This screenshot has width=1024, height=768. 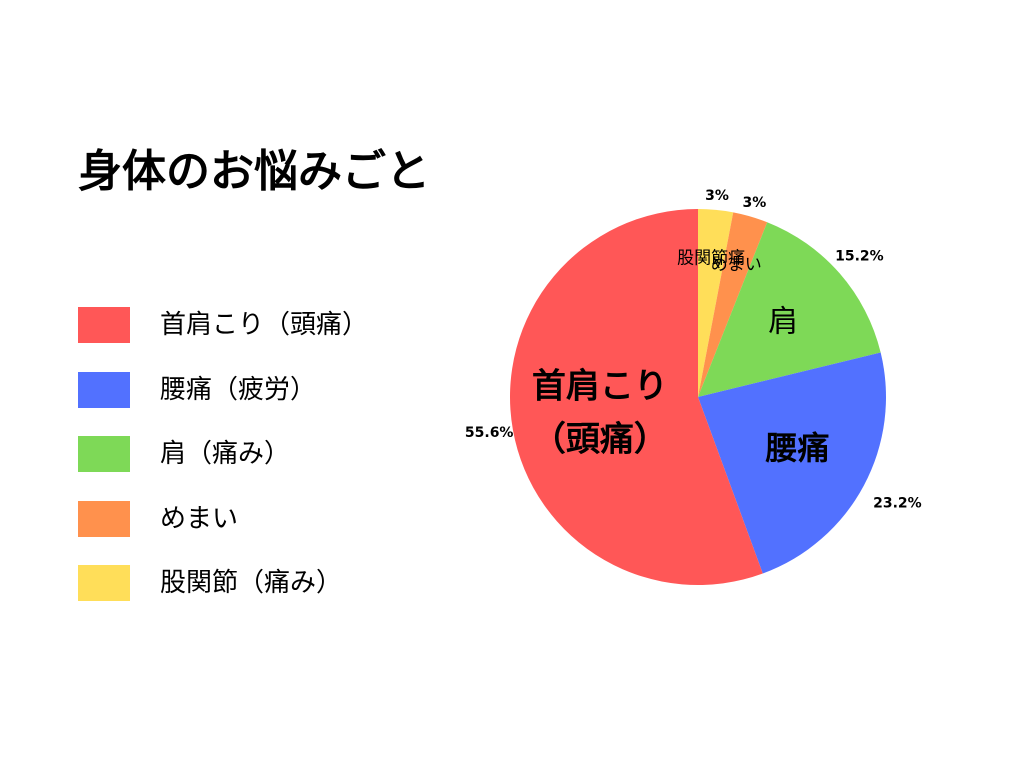 I want to click on legend-item-lower-back: 腰痛（疲労）, so click(x=248, y=404).